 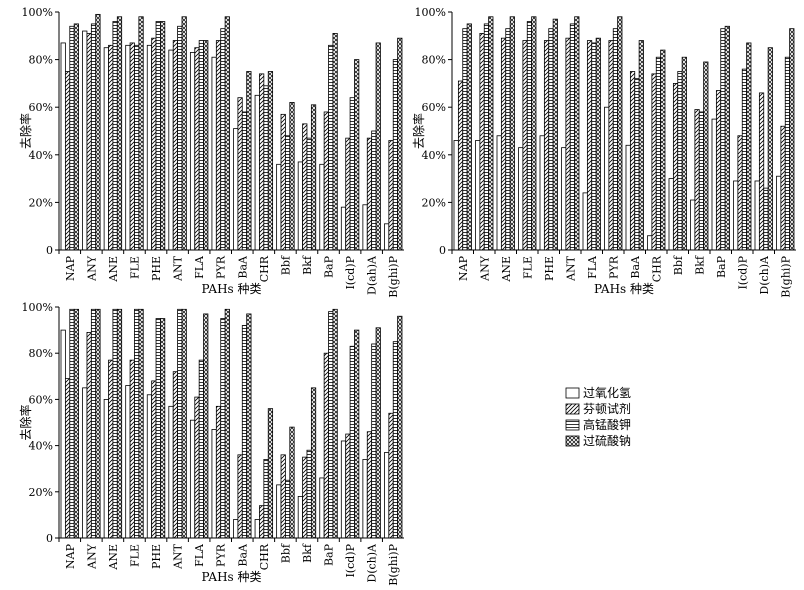 What do you see at coordinates (721, 266) in the screenshot?
I see `x-tick-label: BaP` at bounding box center [721, 266].